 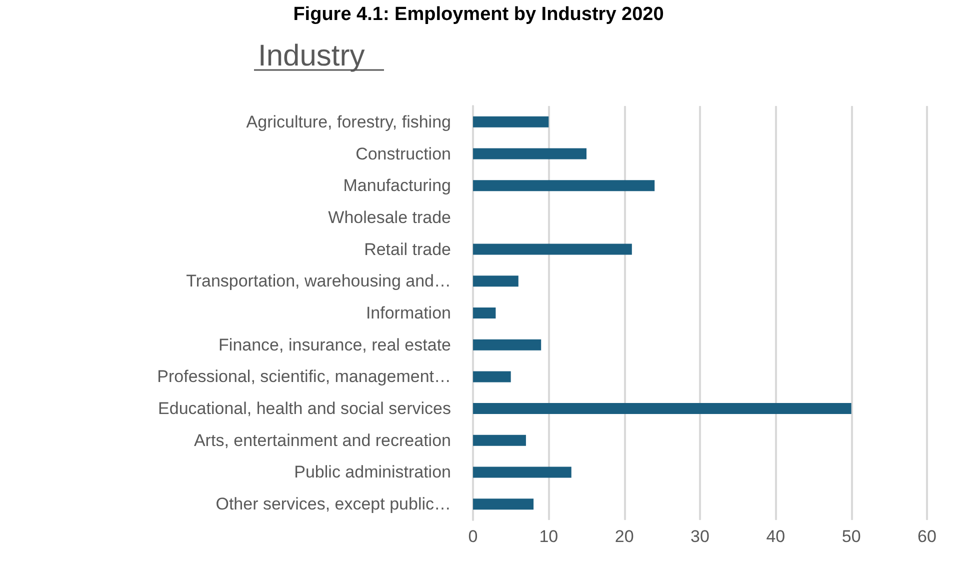 I want to click on chart-title: Figure 4.1: Employment by Industry 2020, so click(x=478, y=14).